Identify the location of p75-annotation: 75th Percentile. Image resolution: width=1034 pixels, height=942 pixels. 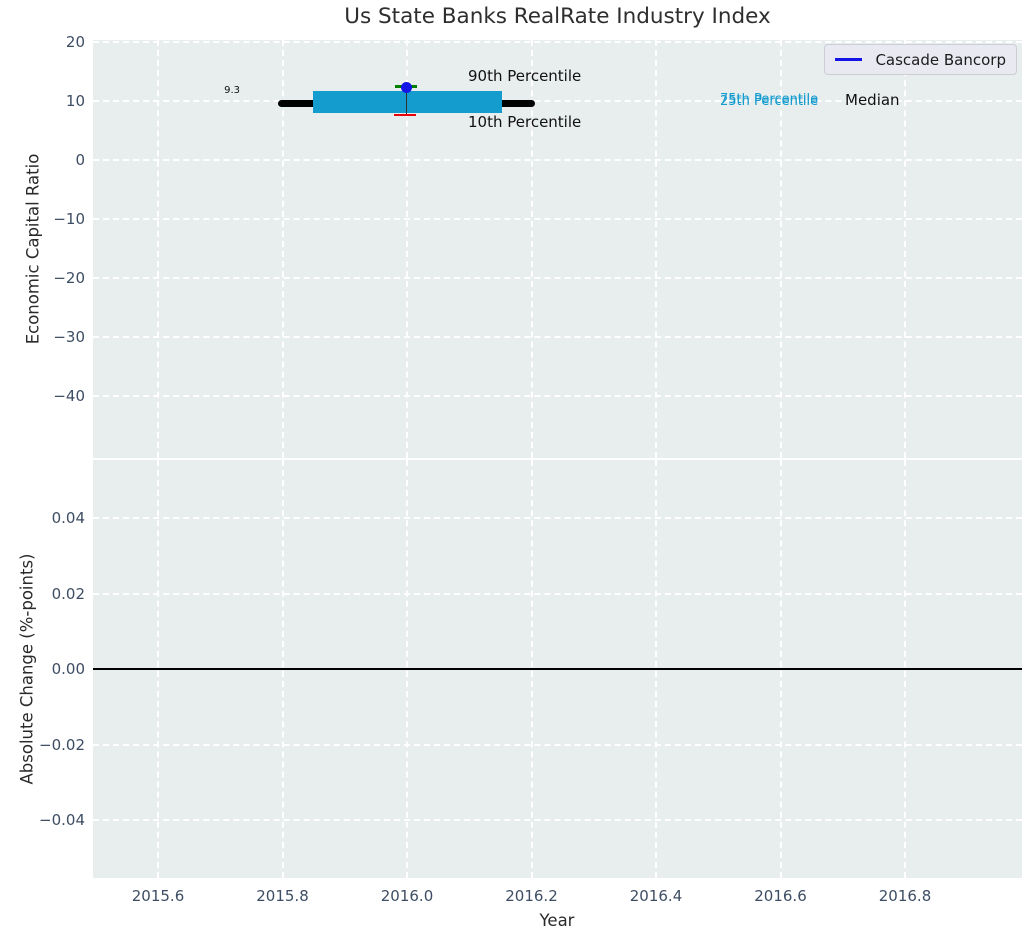
(769, 99).